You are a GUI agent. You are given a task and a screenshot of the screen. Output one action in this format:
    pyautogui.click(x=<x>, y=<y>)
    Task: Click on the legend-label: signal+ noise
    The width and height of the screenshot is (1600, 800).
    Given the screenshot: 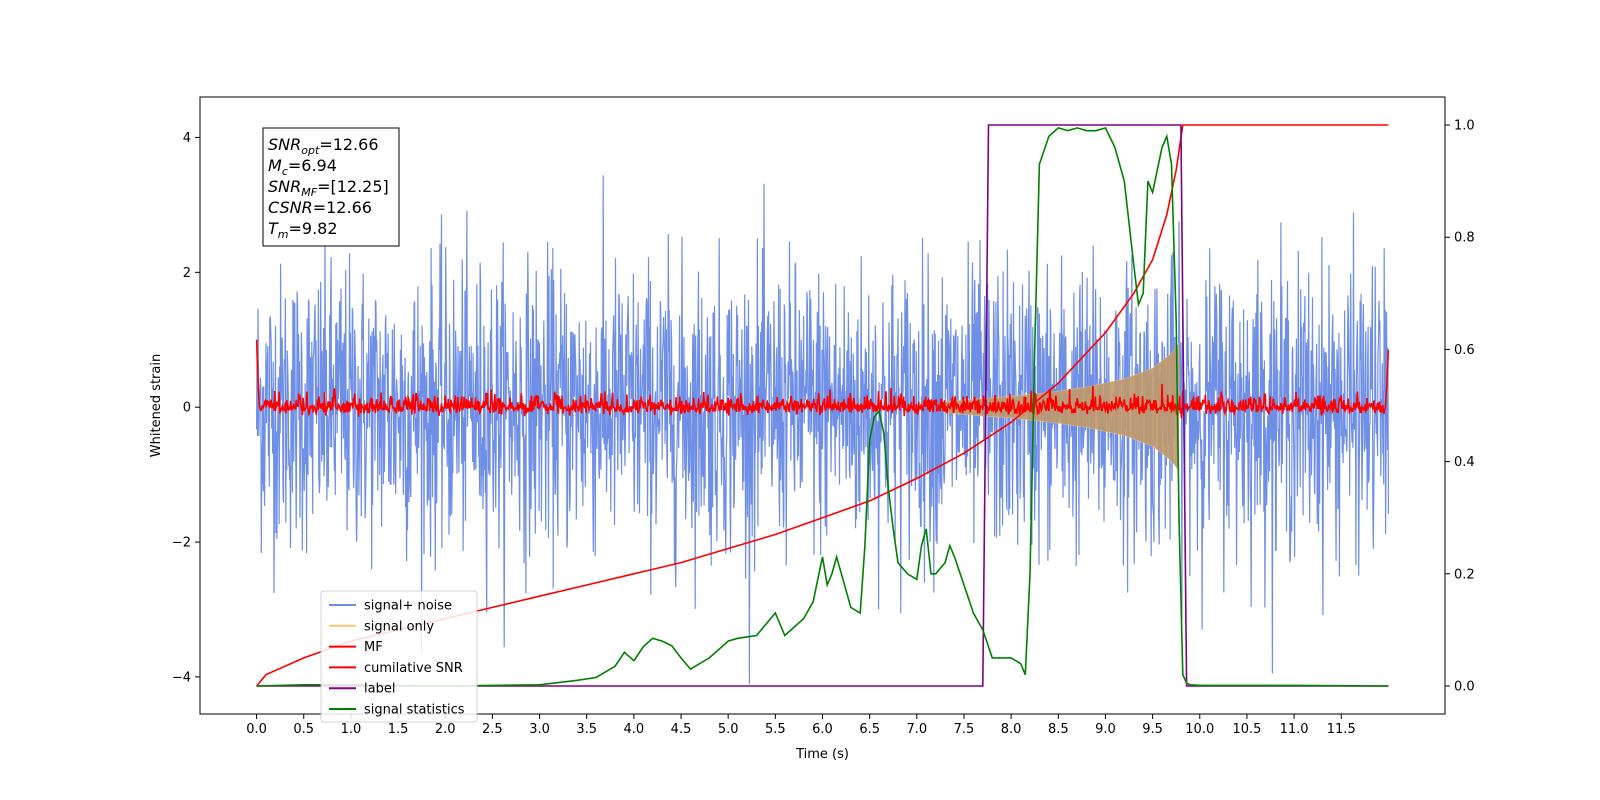 What is the action you would take?
    pyautogui.click(x=408, y=606)
    